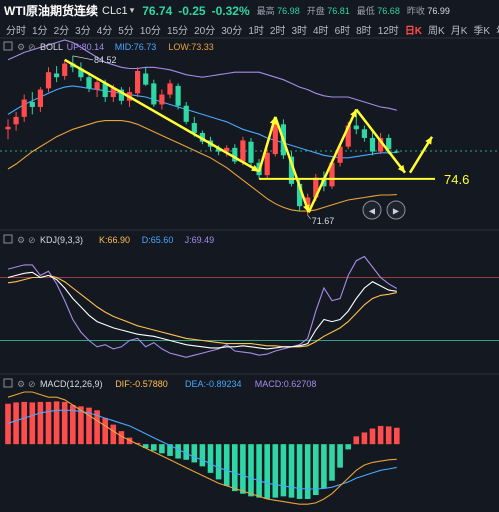 This screenshot has width=499, height=512. Describe the element at coordinates (396, 210) in the screenshot. I see `next-button` at that location.